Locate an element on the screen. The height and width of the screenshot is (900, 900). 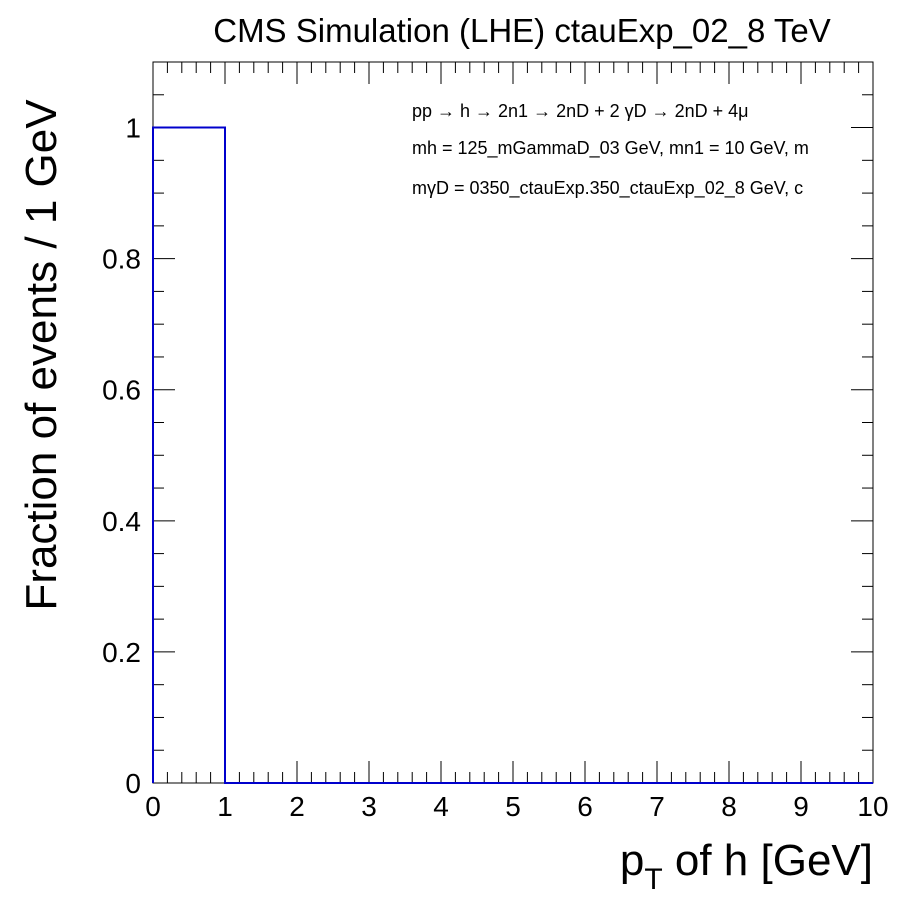
y-tick-label: 0 is located at coordinates (133, 783).